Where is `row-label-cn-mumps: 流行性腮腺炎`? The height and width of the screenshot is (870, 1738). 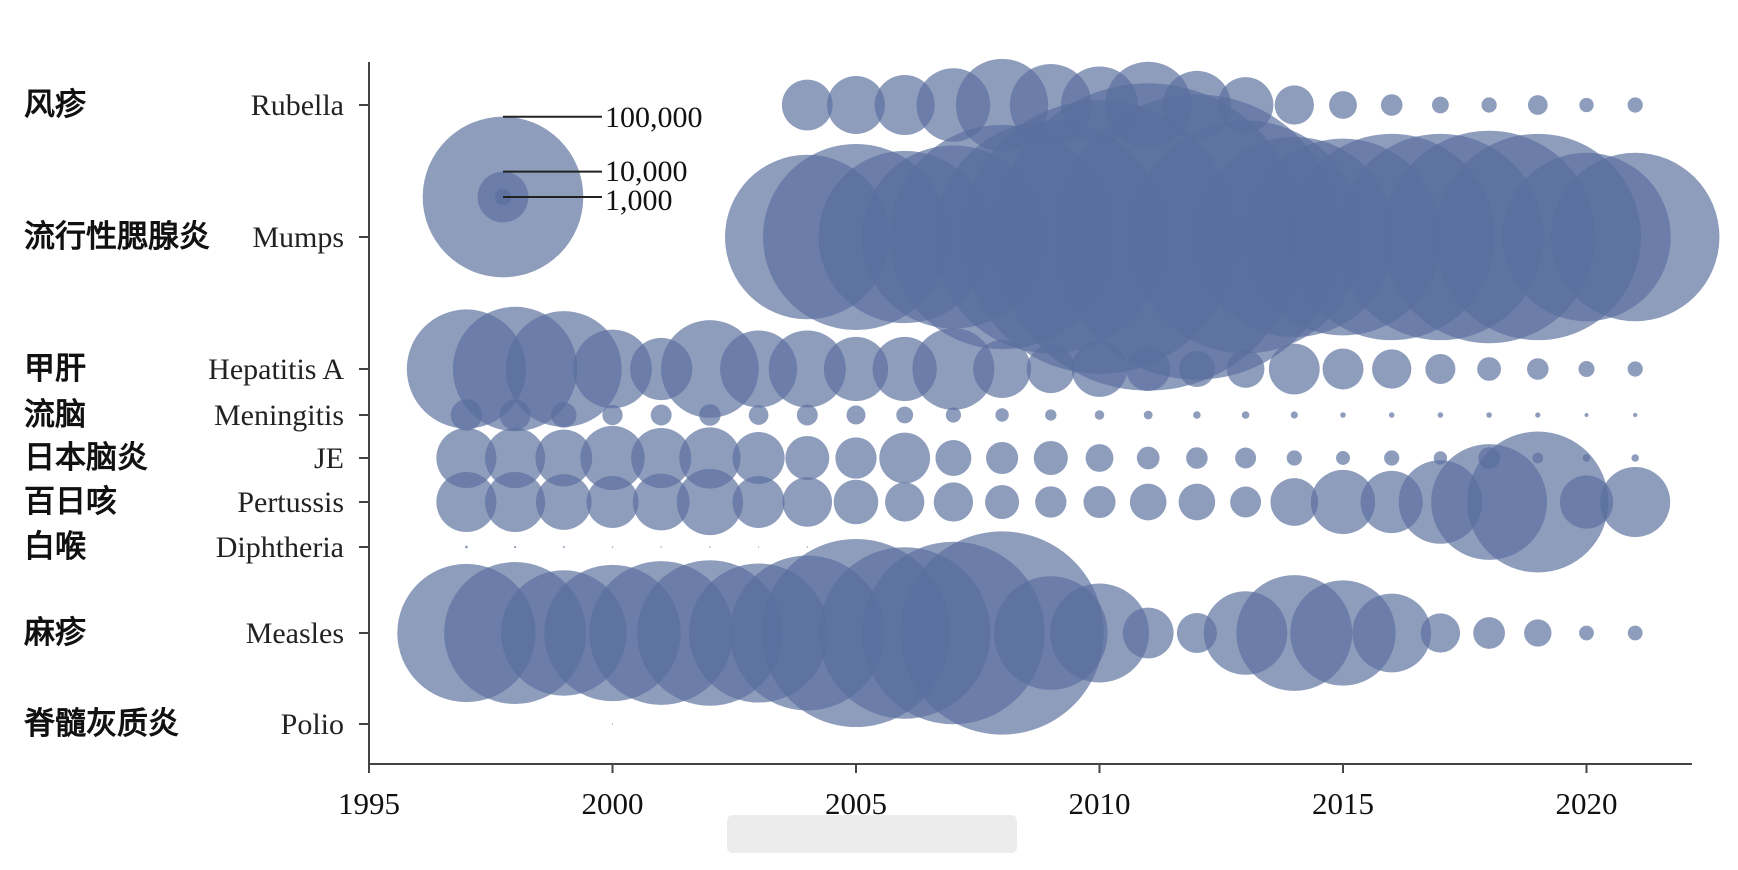
row-label-cn-mumps: 流行性腮腺炎 is located at coordinates (117, 237).